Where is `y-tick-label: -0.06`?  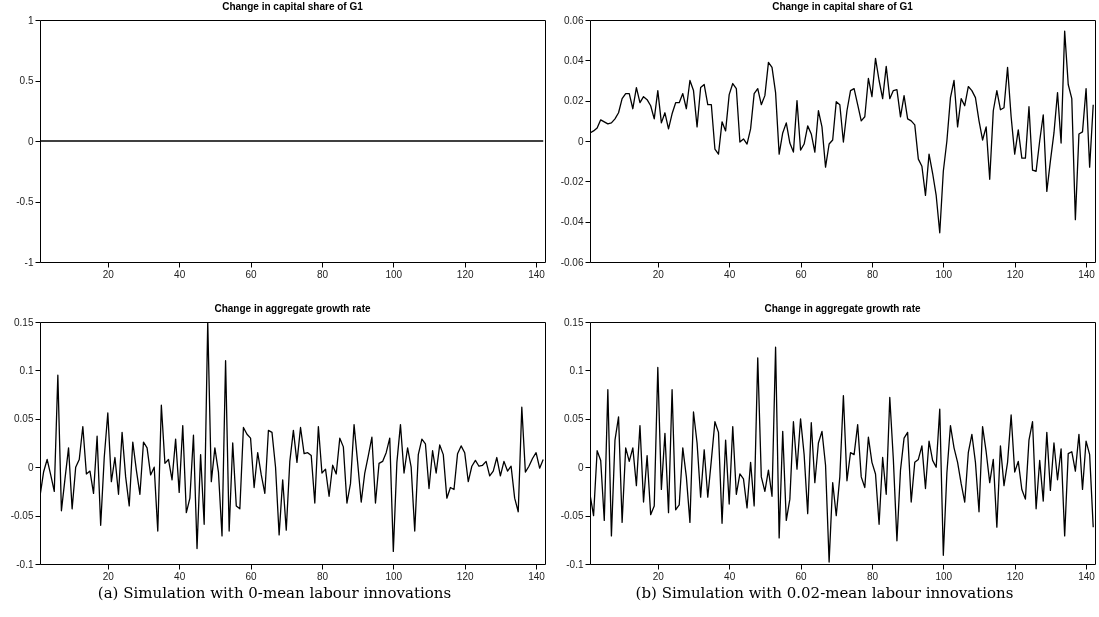 y-tick-label: -0.06 is located at coordinates (572, 262).